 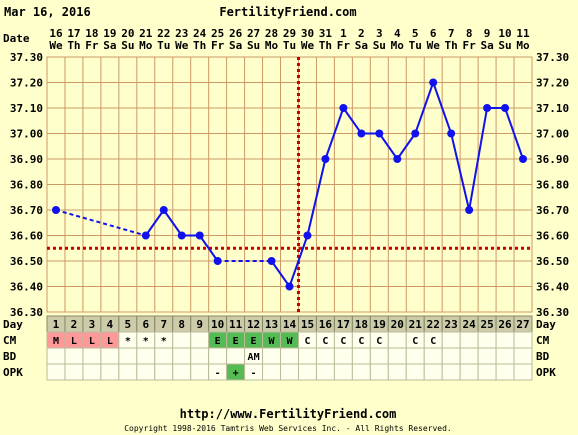 I want to click on cycle-day-label: 26, so click(x=505, y=324).